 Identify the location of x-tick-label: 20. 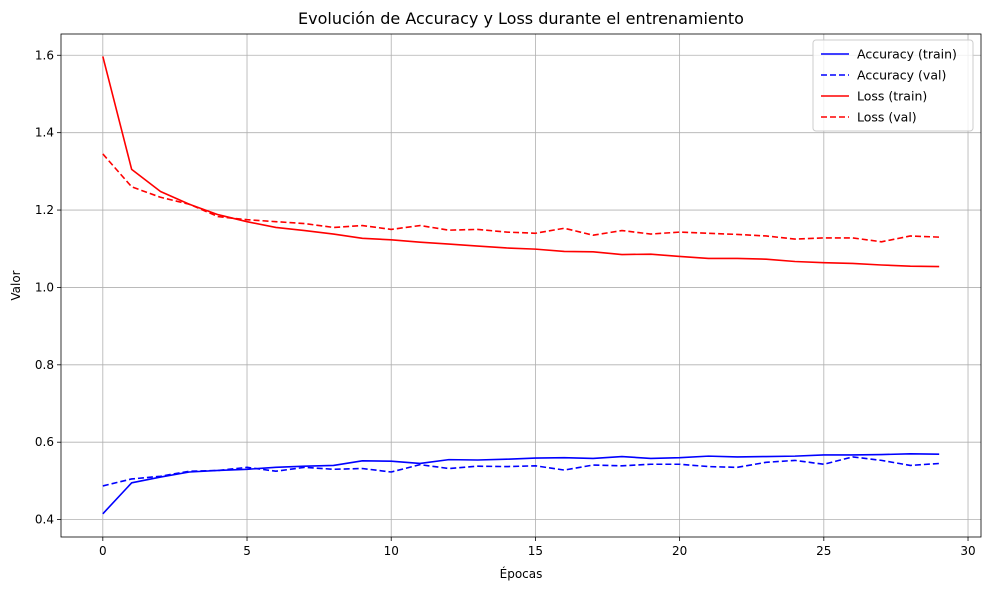
(679, 551).